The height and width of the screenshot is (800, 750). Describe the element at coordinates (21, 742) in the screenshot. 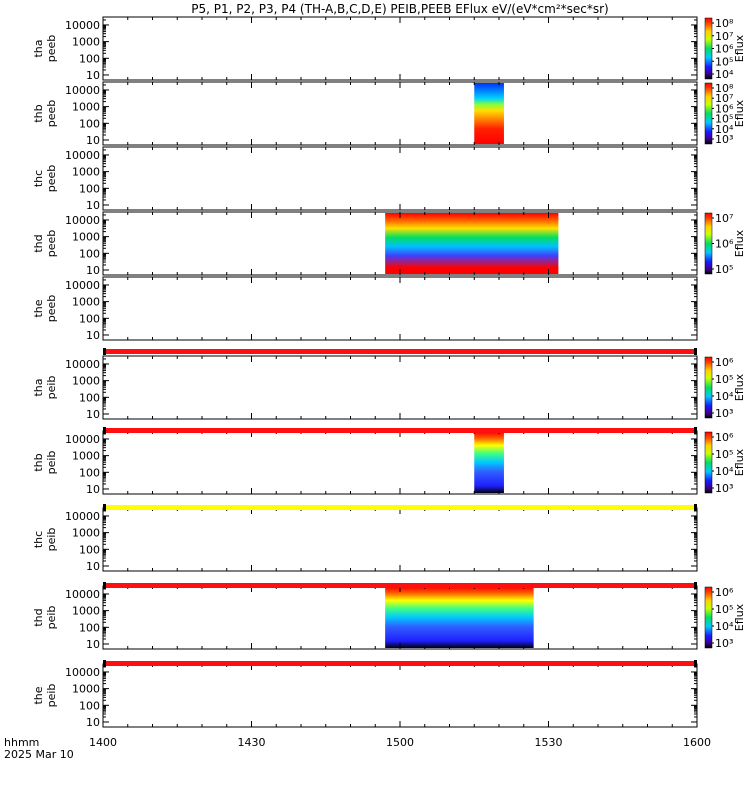

I see `time-axis-label: hhmm` at that location.